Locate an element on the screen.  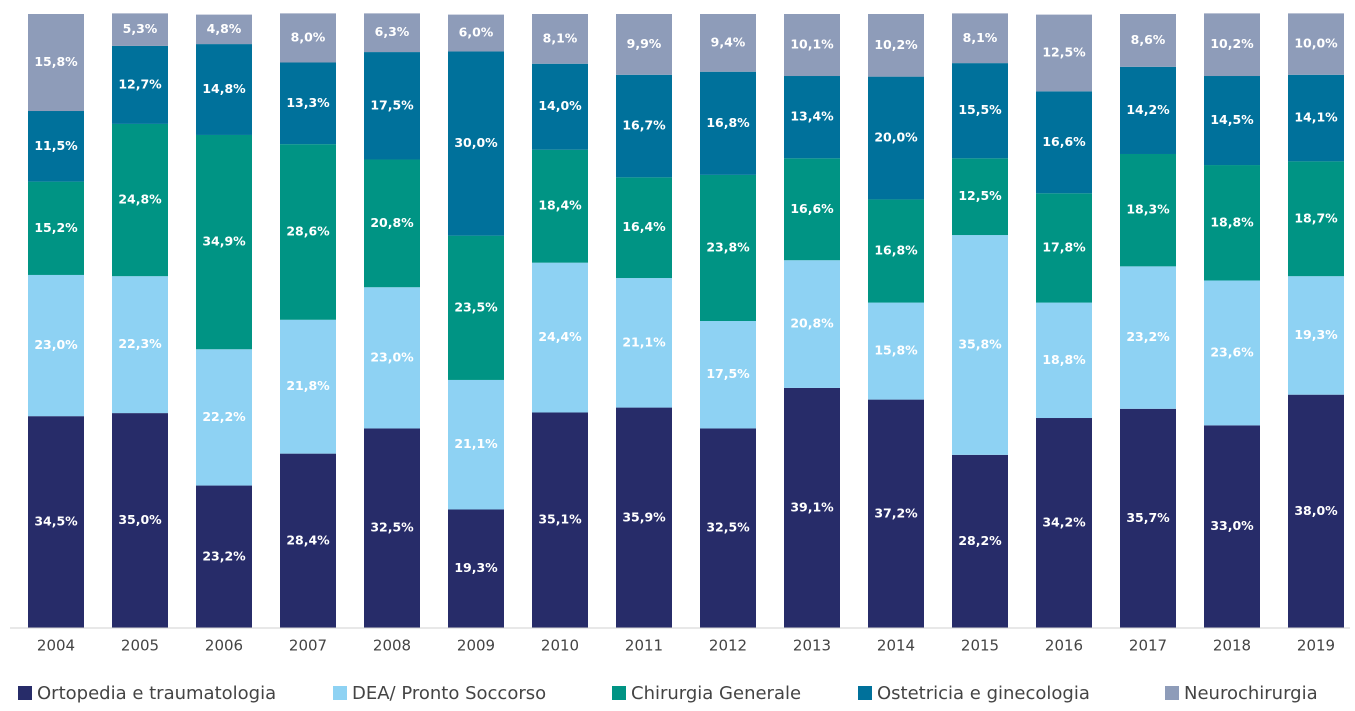
value-label: 15,8% is located at coordinates (896, 350).